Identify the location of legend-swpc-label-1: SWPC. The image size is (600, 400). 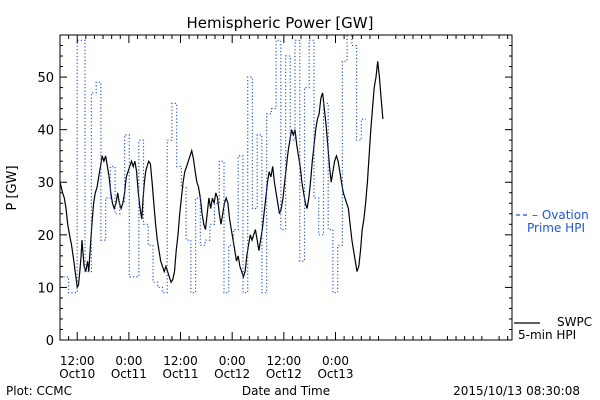
(574, 322).